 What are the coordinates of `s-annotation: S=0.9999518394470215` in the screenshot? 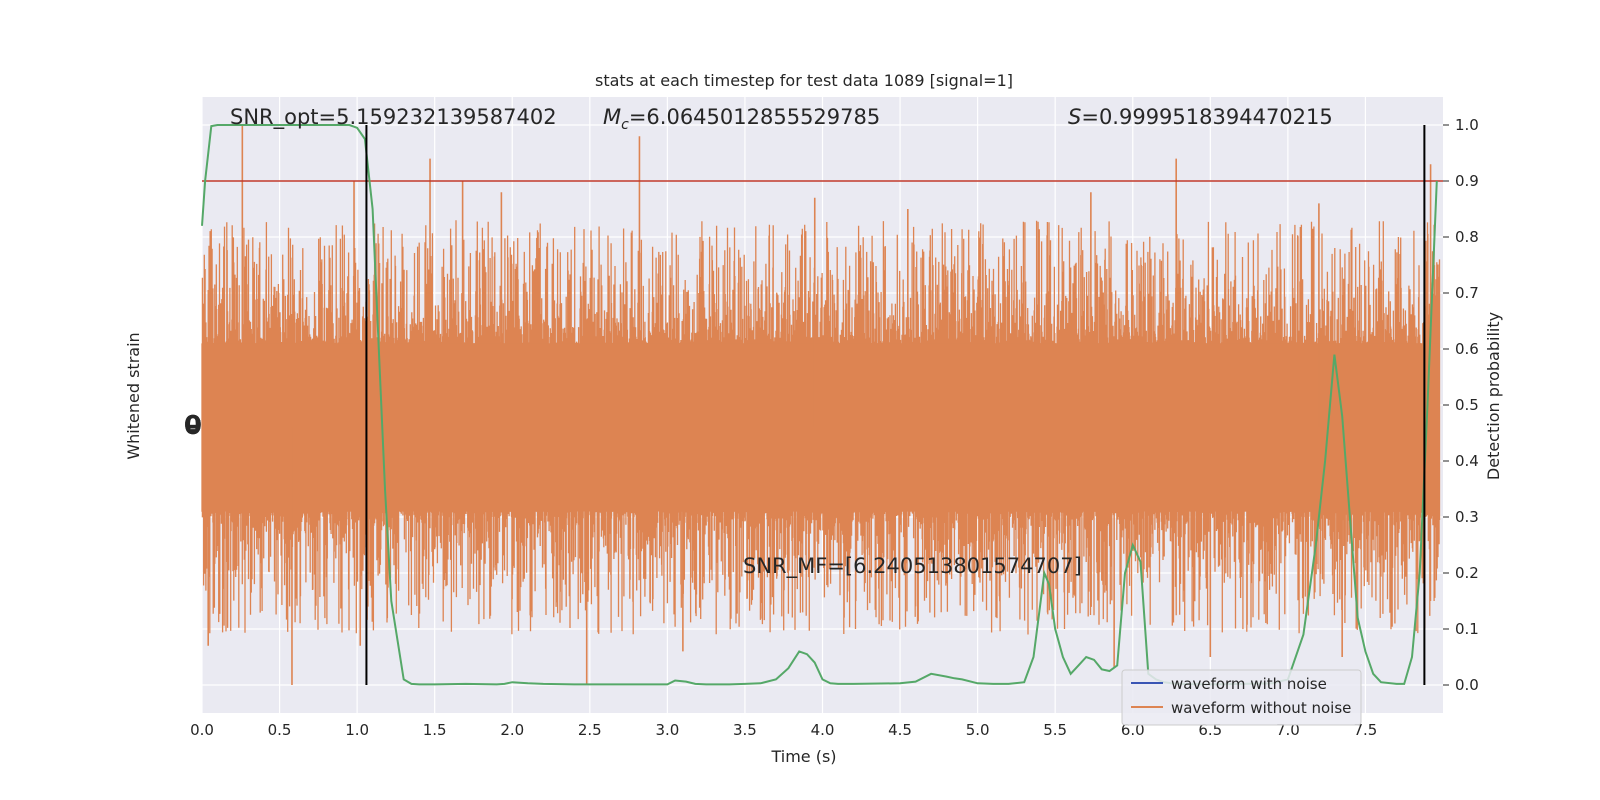 It's located at (1200, 117).